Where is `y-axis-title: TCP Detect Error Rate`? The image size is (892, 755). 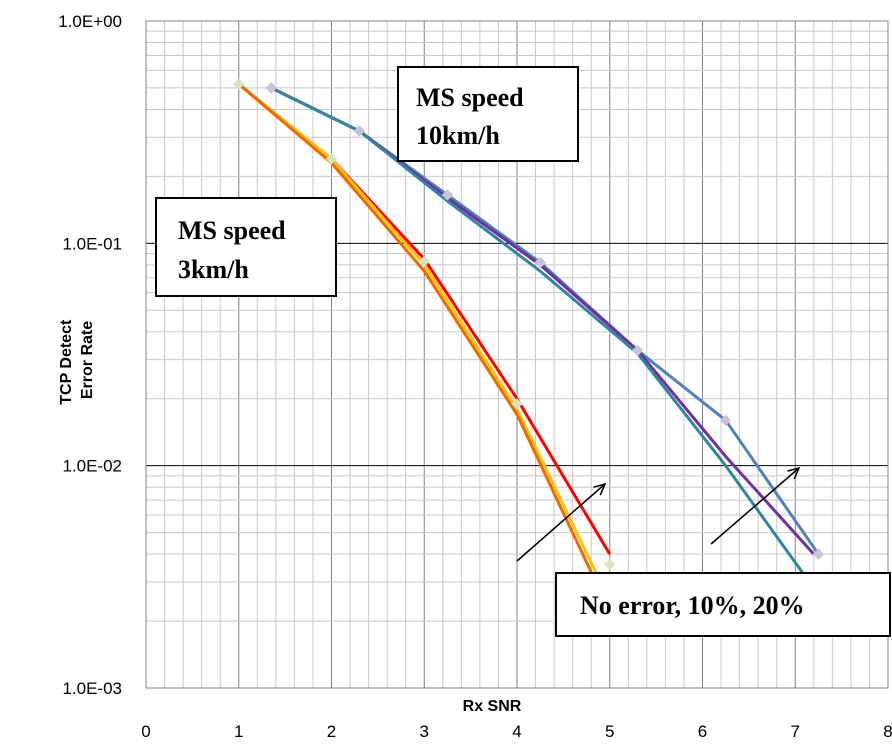 y-axis-title: TCP Detect Error Rate is located at coordinates (77, 360).